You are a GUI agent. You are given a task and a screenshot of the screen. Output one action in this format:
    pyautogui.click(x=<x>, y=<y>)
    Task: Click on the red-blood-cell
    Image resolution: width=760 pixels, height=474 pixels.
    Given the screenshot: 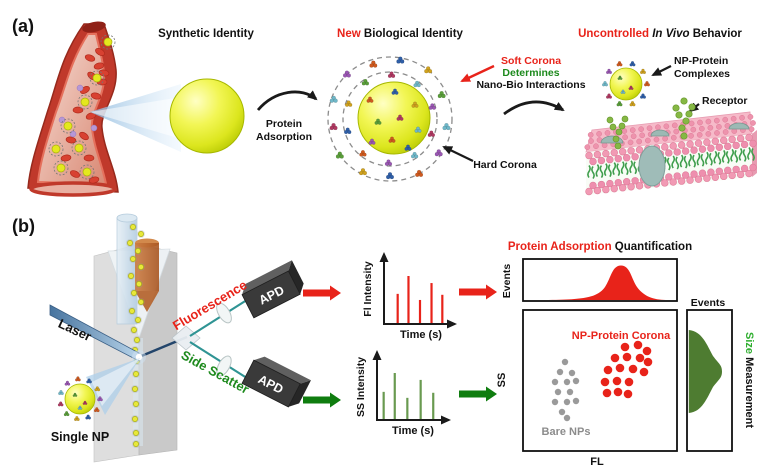 What is the action you would take?
    pyautogui.click(x=84, y=136)
    